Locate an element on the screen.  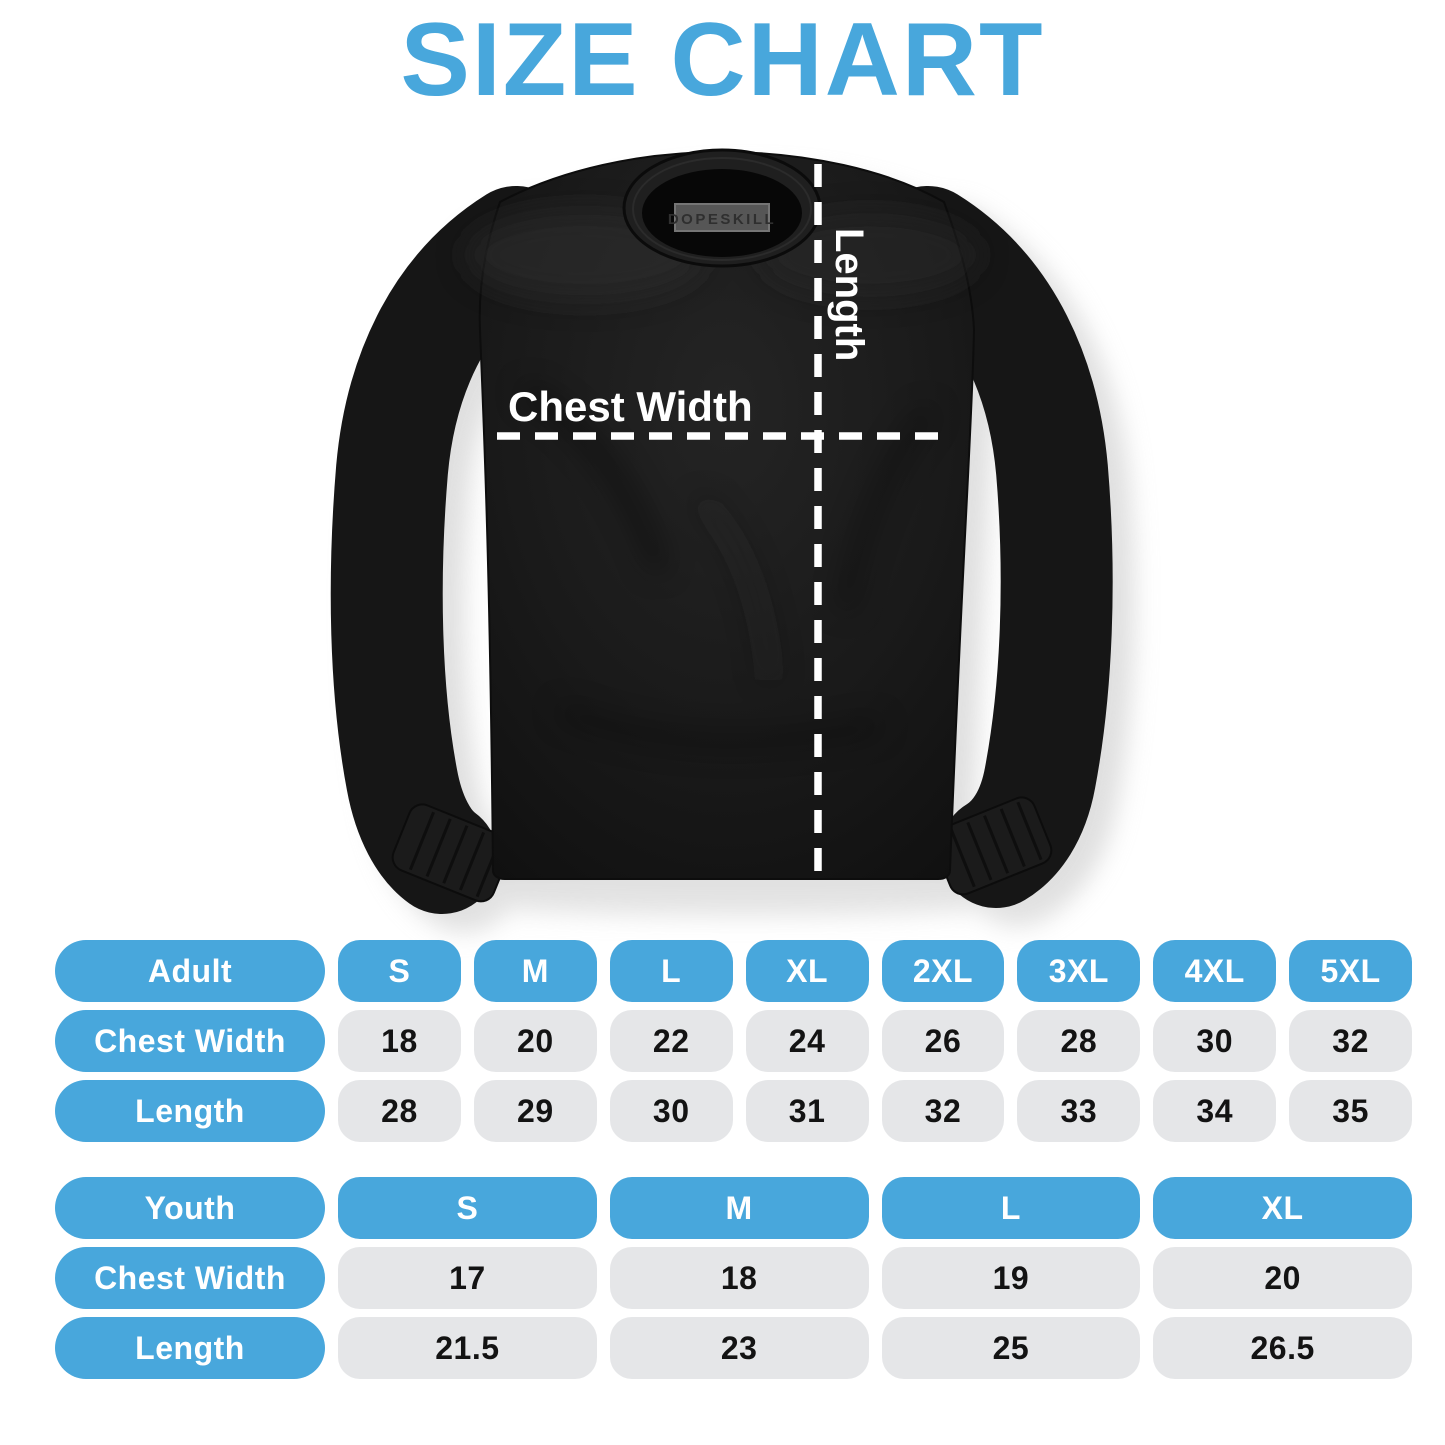
chest-width-label: Chest Width is located at coordinates (630, 406).